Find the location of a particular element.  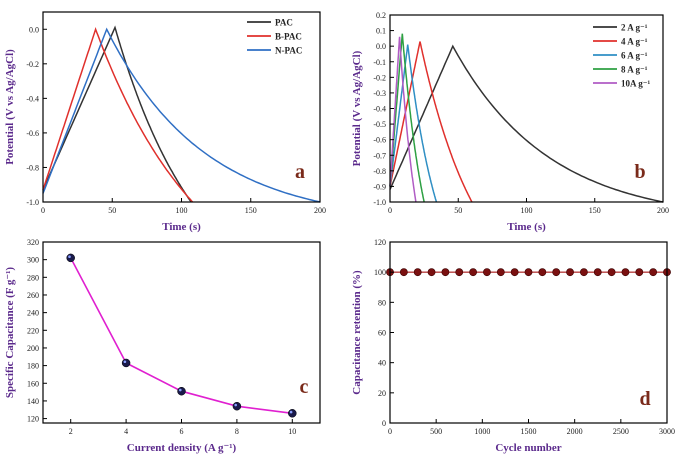

y-tick-label: 60 is located at coordinates (382, 333).